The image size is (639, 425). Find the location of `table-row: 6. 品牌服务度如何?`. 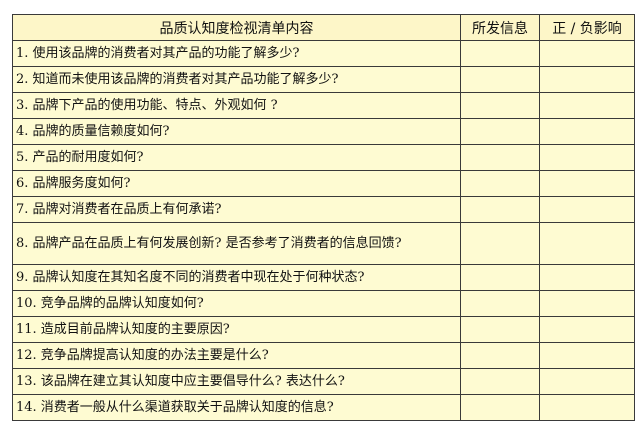

table-row: 6. 品牌服务度如何? is located at coordinates (323, 183).